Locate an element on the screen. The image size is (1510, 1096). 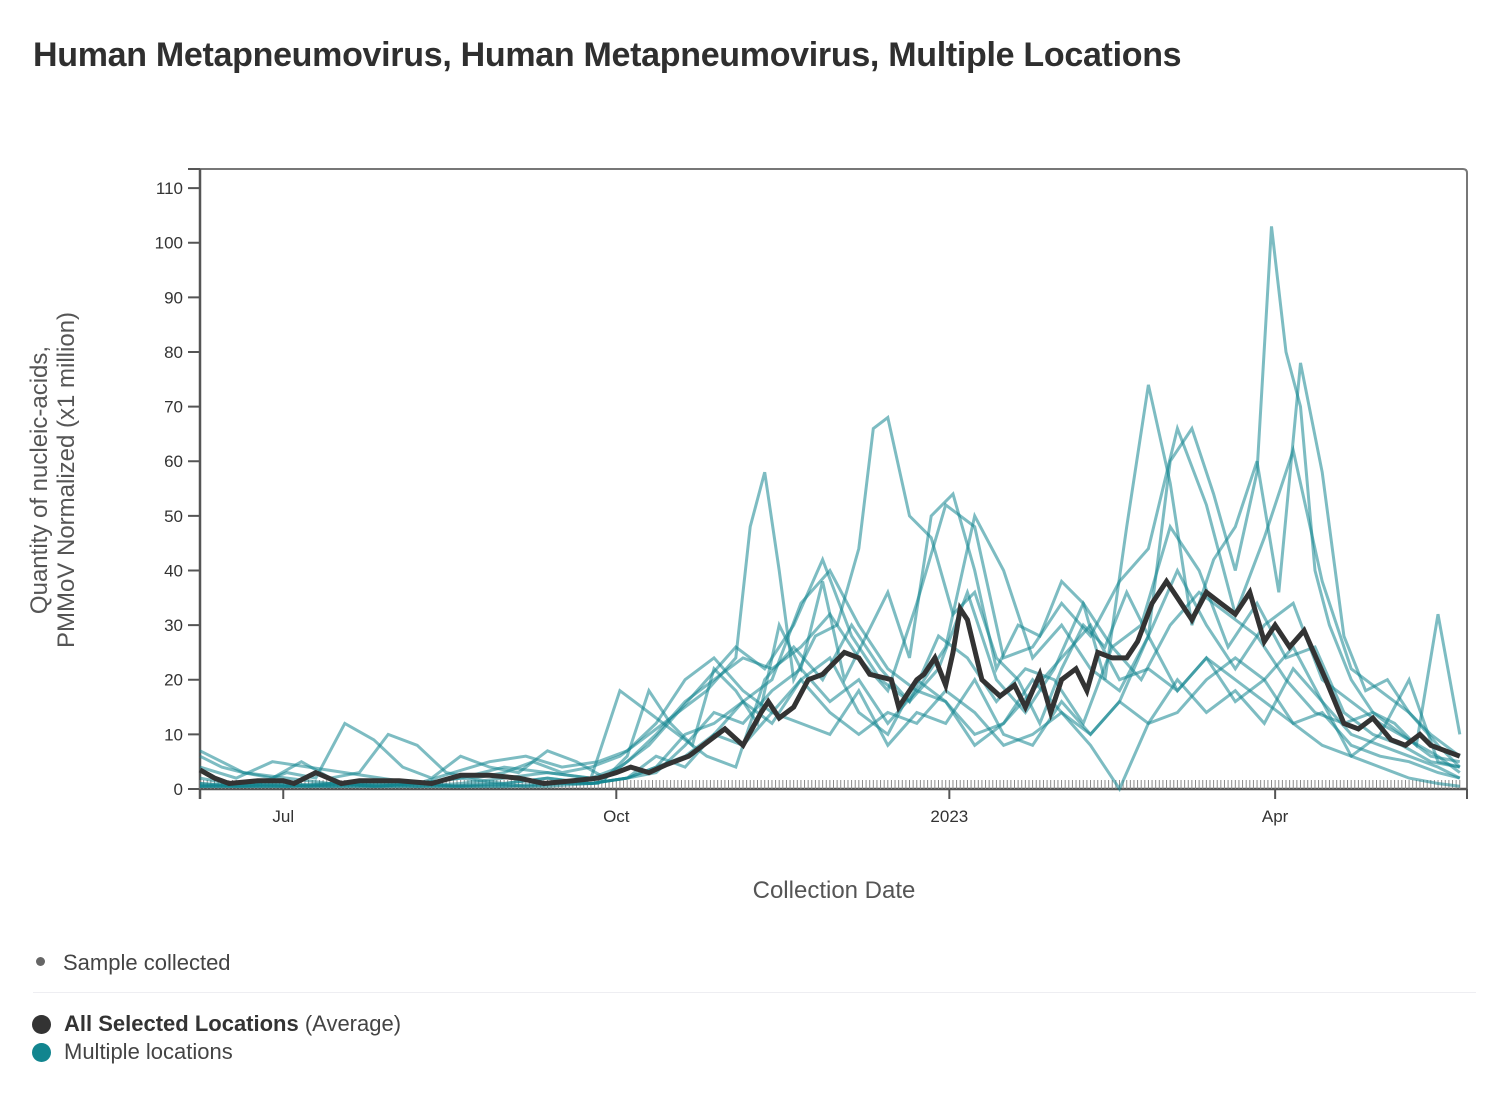
legend-item-locations: Multiple locations is located at coordinates (216, 1052).